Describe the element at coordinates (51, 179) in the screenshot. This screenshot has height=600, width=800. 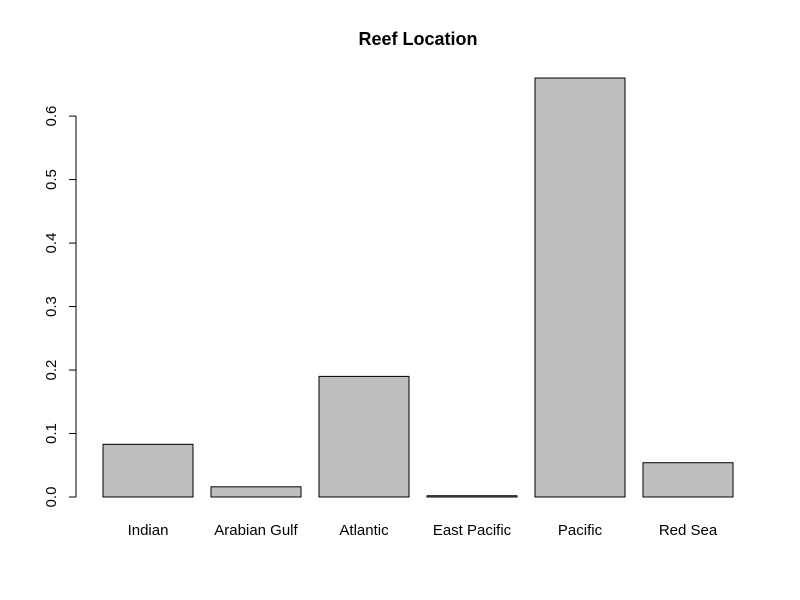
I see `y-tick-label: 0.5` at that location.